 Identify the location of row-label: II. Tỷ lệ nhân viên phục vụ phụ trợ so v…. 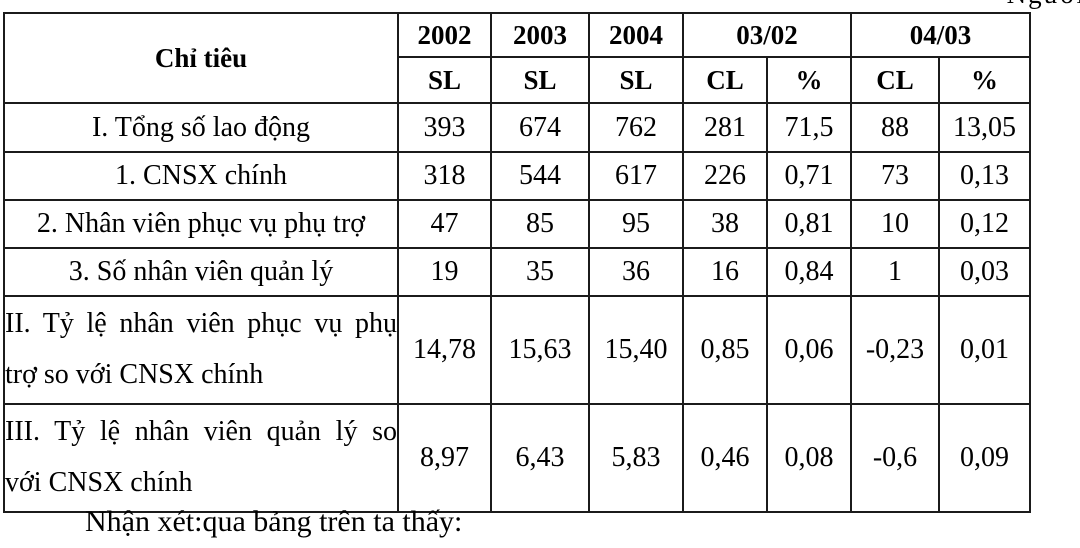
(201, 350).